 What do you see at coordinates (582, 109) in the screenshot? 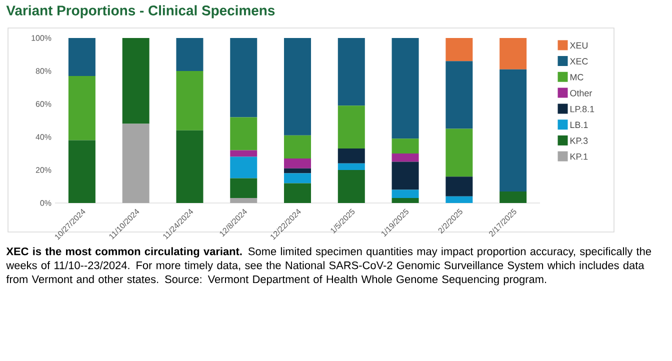
I see `legend-label: LP.8.1` at bounding box center [582, 109].